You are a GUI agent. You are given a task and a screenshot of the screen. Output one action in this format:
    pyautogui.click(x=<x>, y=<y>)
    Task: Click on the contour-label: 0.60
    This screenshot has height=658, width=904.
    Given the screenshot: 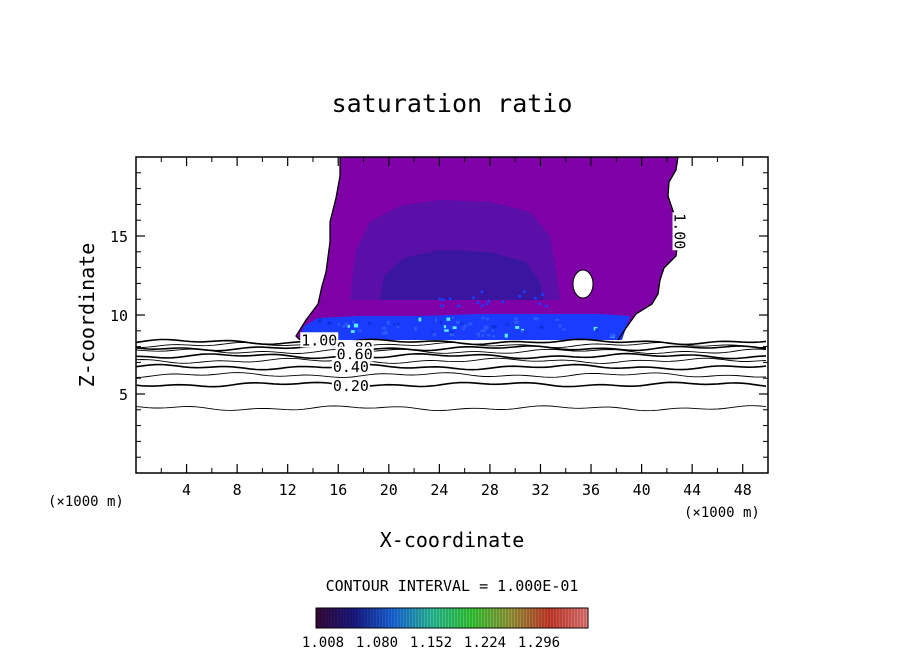 What is the action you would take?
    pyautogui.click(x=355, y=355)
    